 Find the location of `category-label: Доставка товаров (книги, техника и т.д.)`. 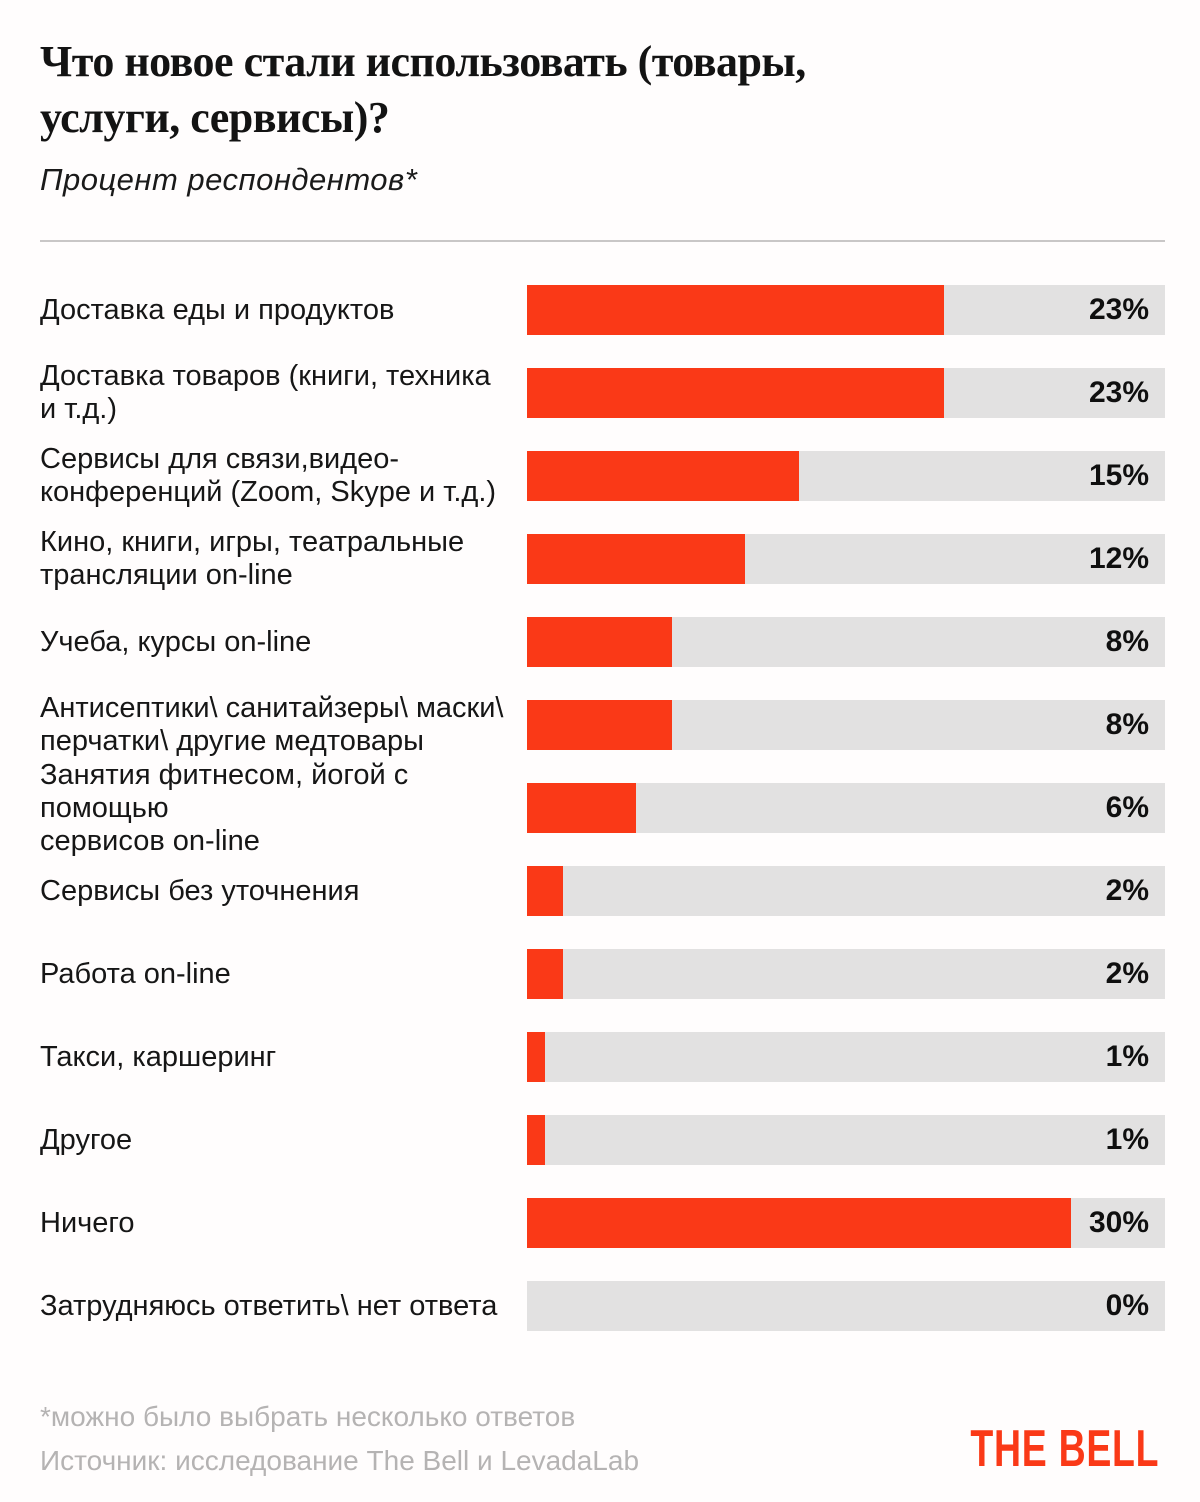

category-label: Доставка товаров (книги, техника и т.д.) is located at coordinates (265, 392).